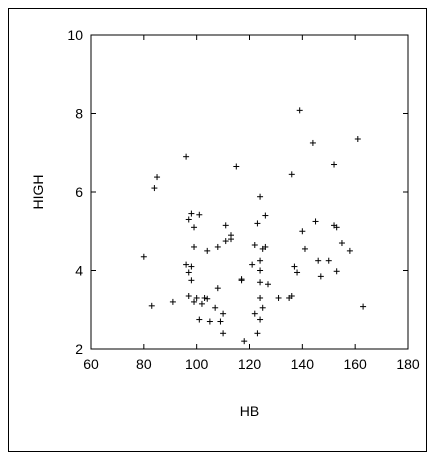 The height and width of the screenshot is (455, 430). Describe the element at coordinates (38, 192) in the screenshot. I see `y-axis-title: HIGH` at that location.